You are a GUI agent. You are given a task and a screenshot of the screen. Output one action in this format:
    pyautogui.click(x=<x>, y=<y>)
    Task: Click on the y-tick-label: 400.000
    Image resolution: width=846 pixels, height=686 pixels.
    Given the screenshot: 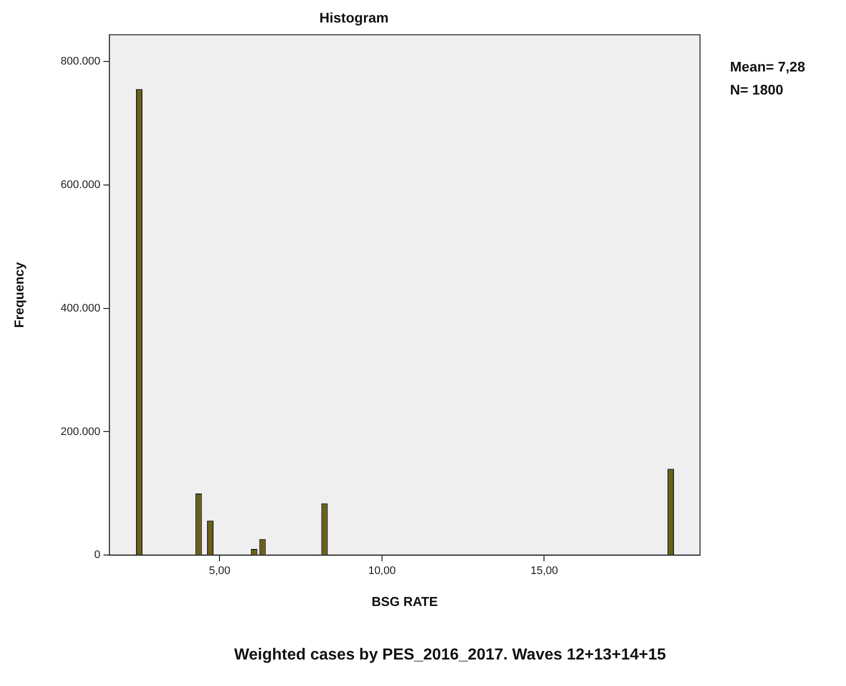 What is the action you would take?
    pyautogui.click(x=80, y=308)
    